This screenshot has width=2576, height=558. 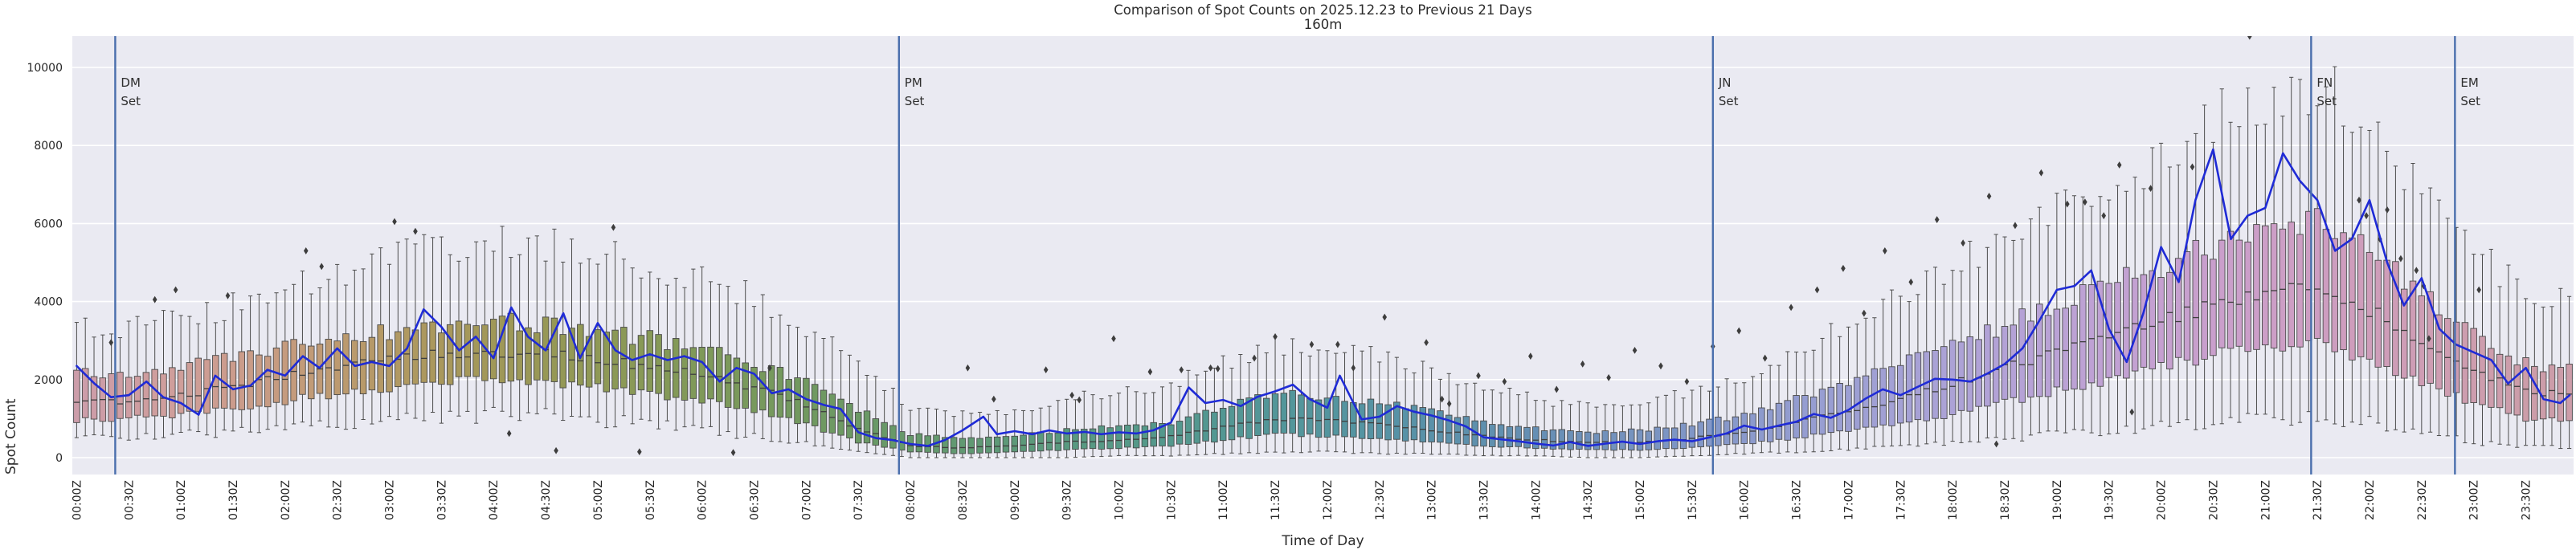 What do you see at coordinates (286, 500) in the screenshot?
I see `x-tick-label: 02:00Z` at bounding box center [286, 500].